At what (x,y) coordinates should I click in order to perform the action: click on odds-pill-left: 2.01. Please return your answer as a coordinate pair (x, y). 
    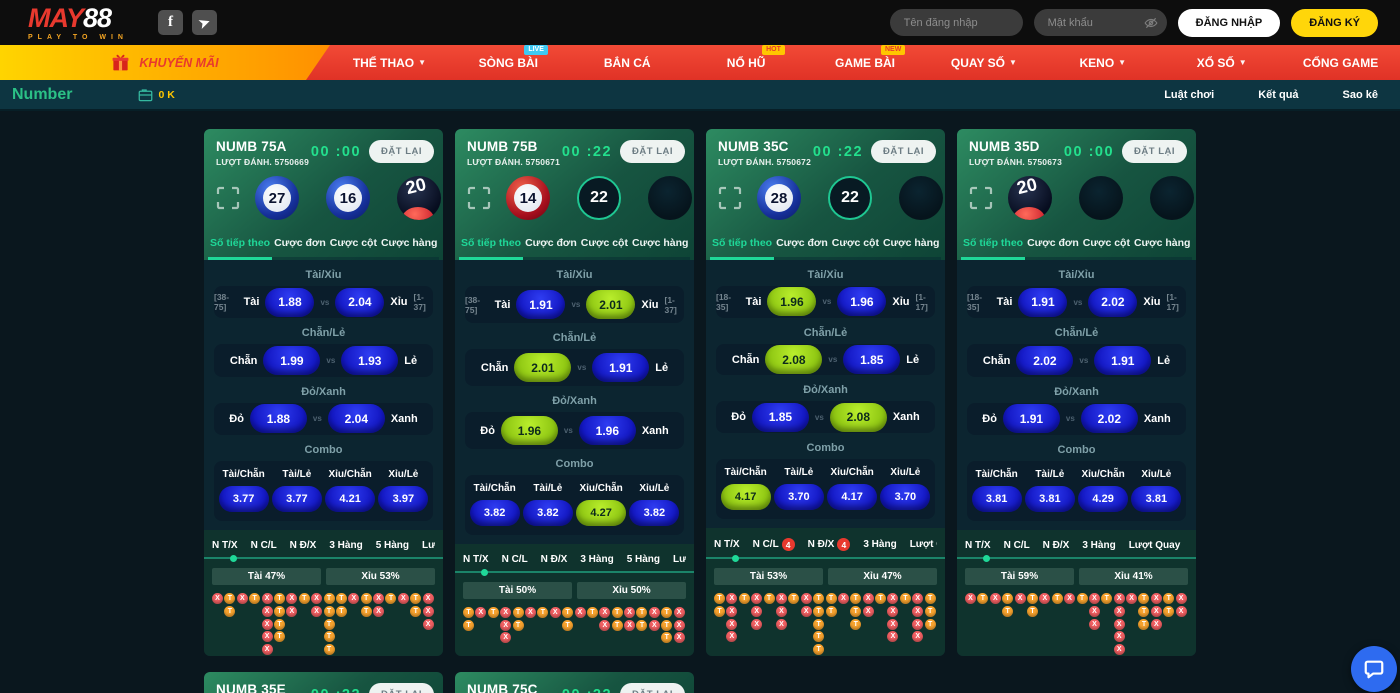
    Looking at the image, I should click on (543, 367).